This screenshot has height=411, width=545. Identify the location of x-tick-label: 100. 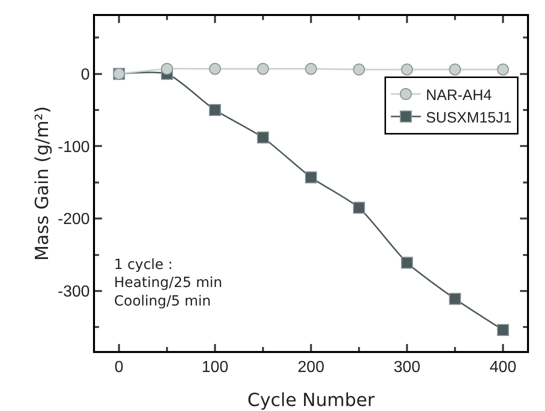
(215, 367).